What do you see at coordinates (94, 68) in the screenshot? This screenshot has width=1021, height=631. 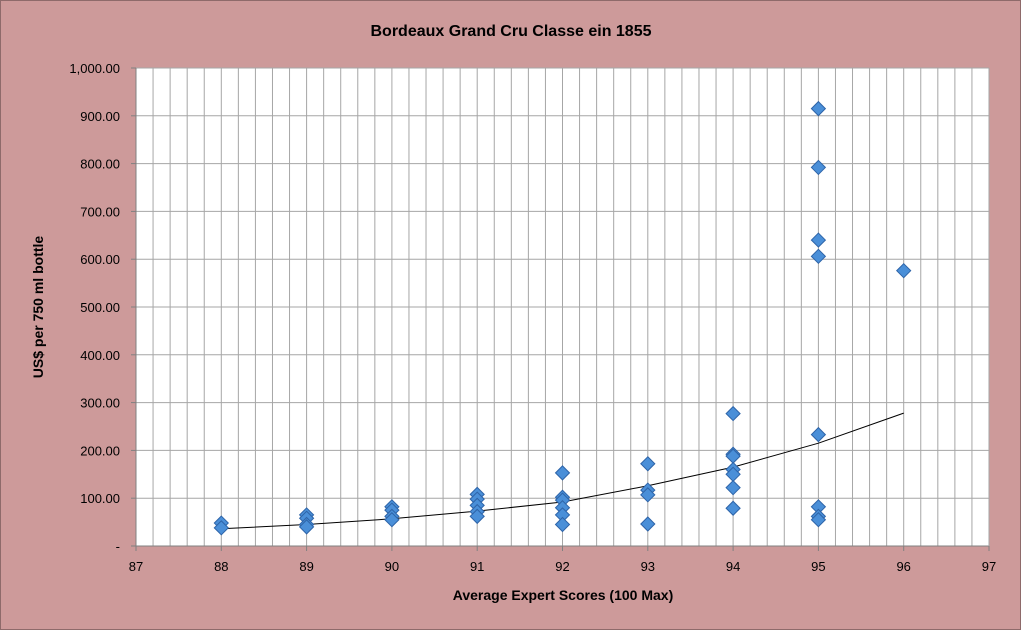 I see `y-tick-label: 1,000.00` at bounding box center [94, 68].